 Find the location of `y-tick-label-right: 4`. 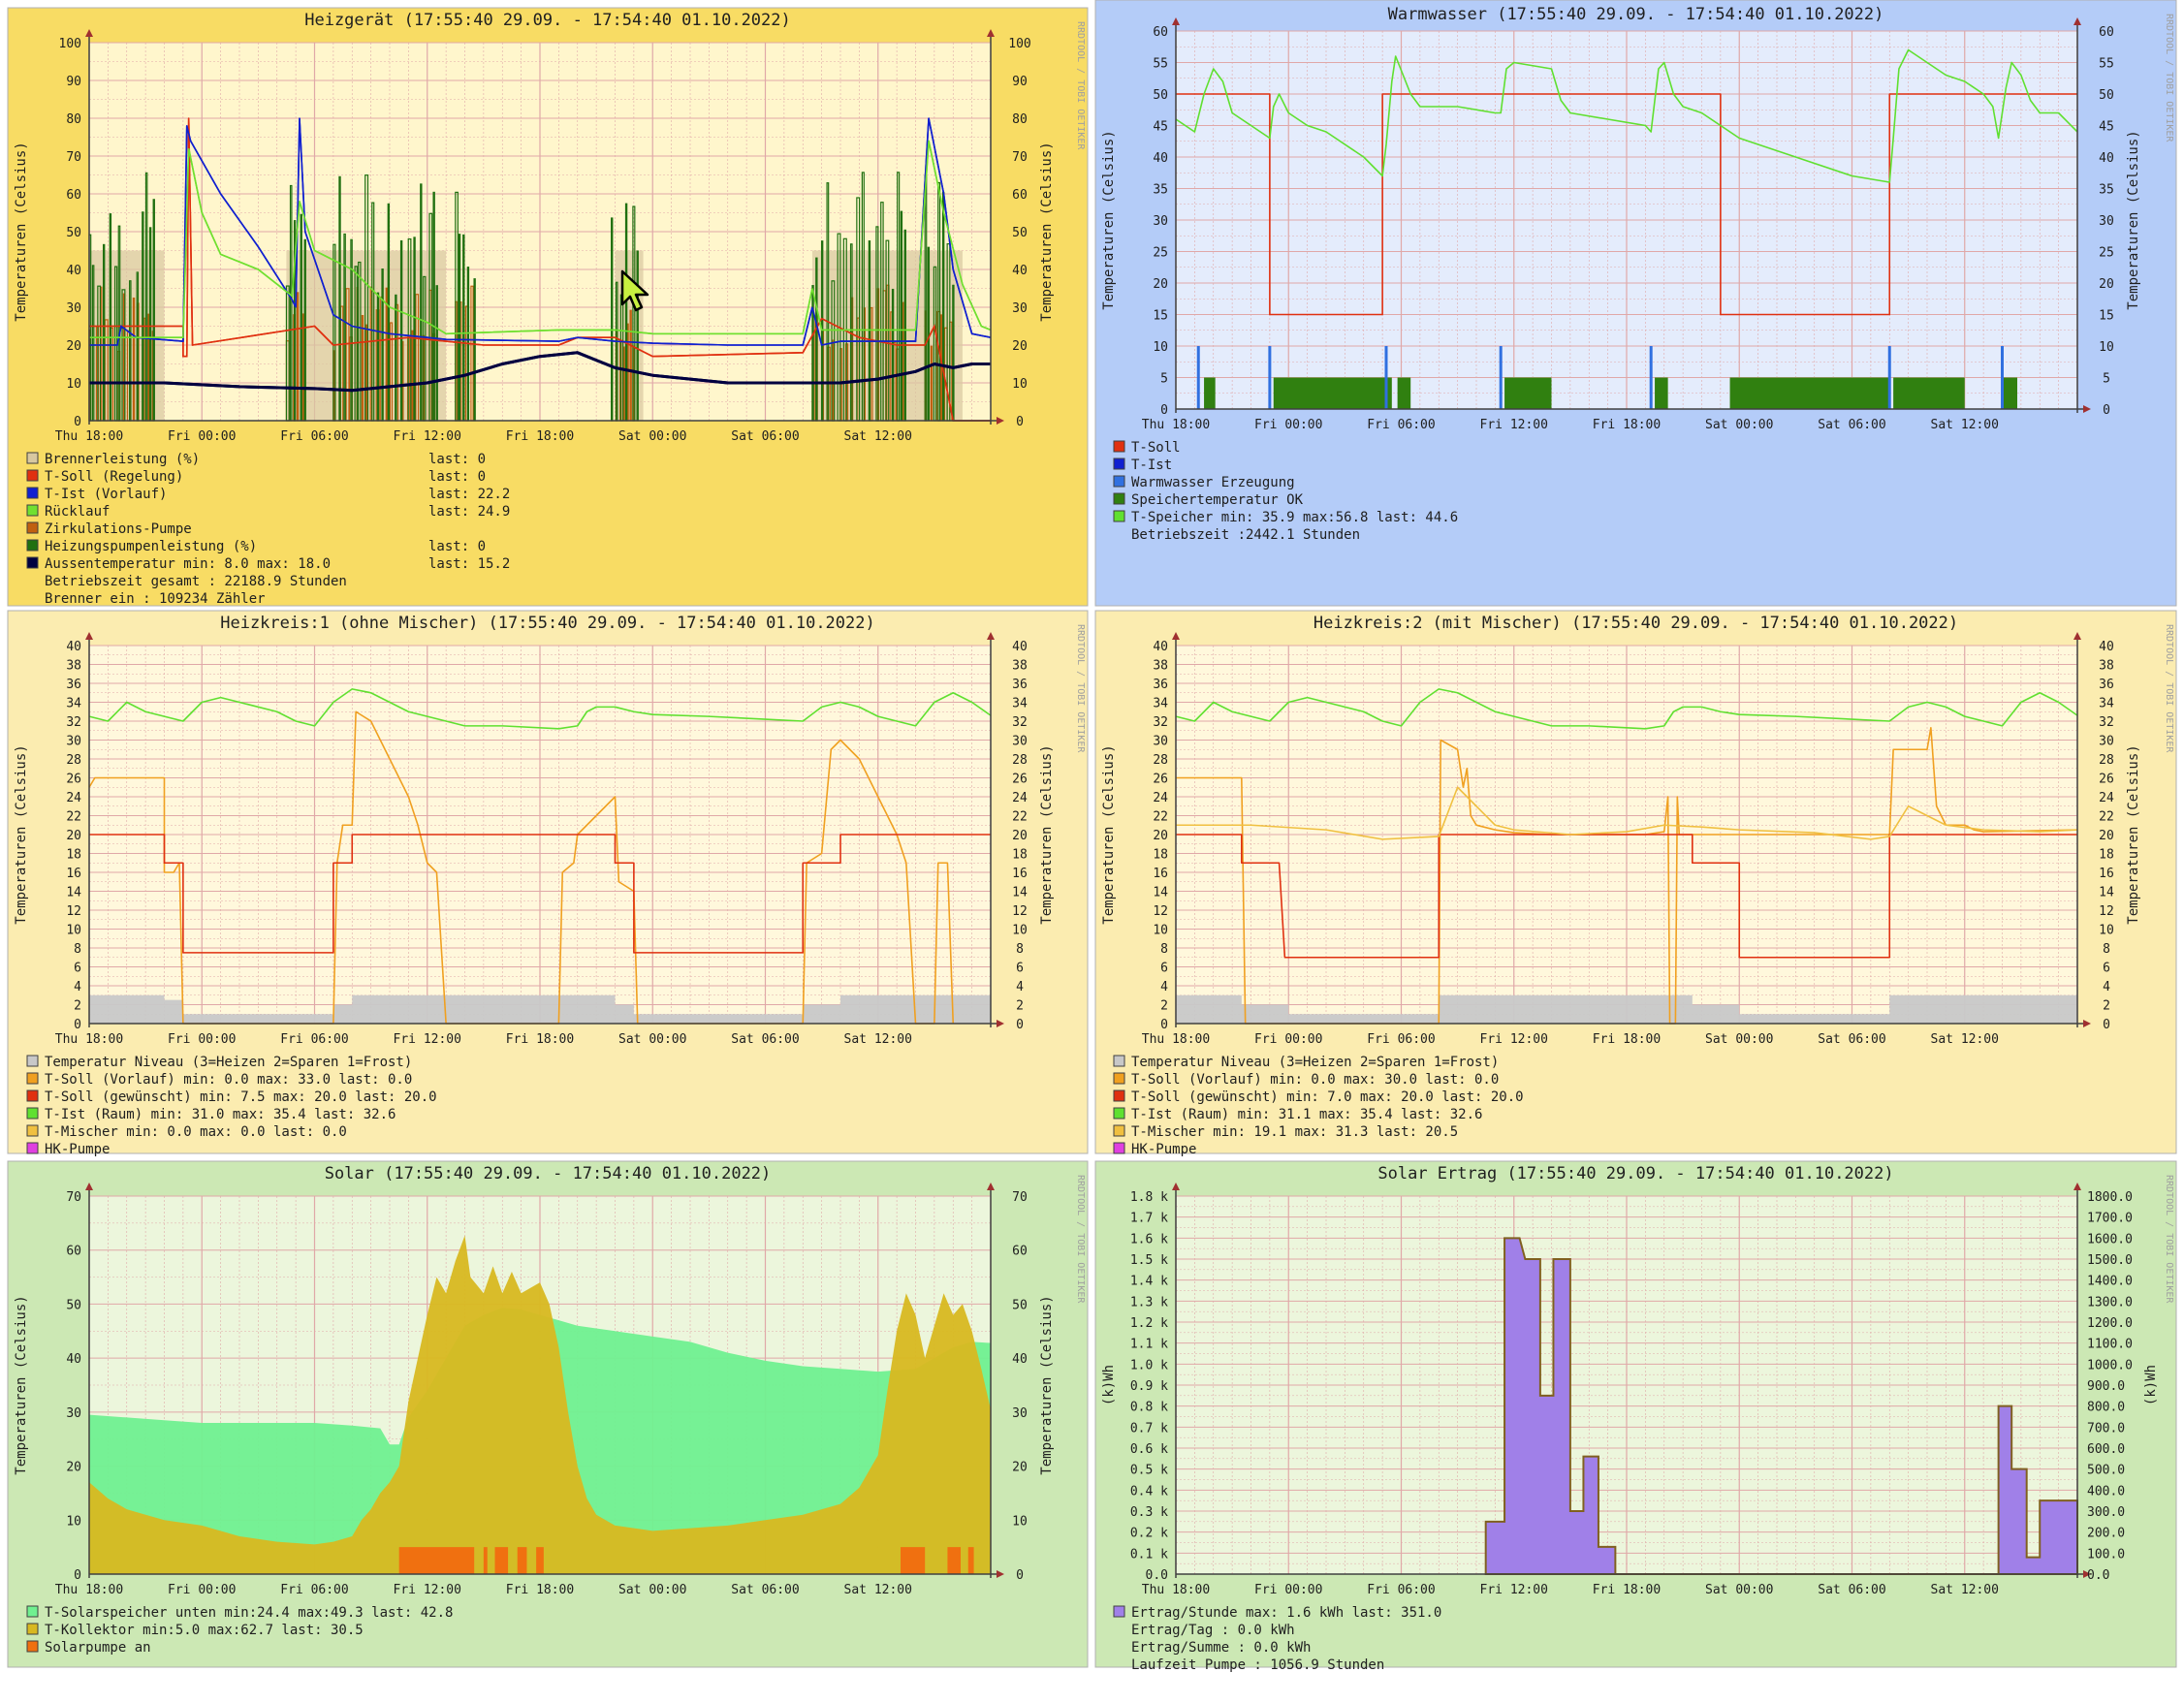

y-tick-label-right: 4 is located at coordinates (1020, 987).